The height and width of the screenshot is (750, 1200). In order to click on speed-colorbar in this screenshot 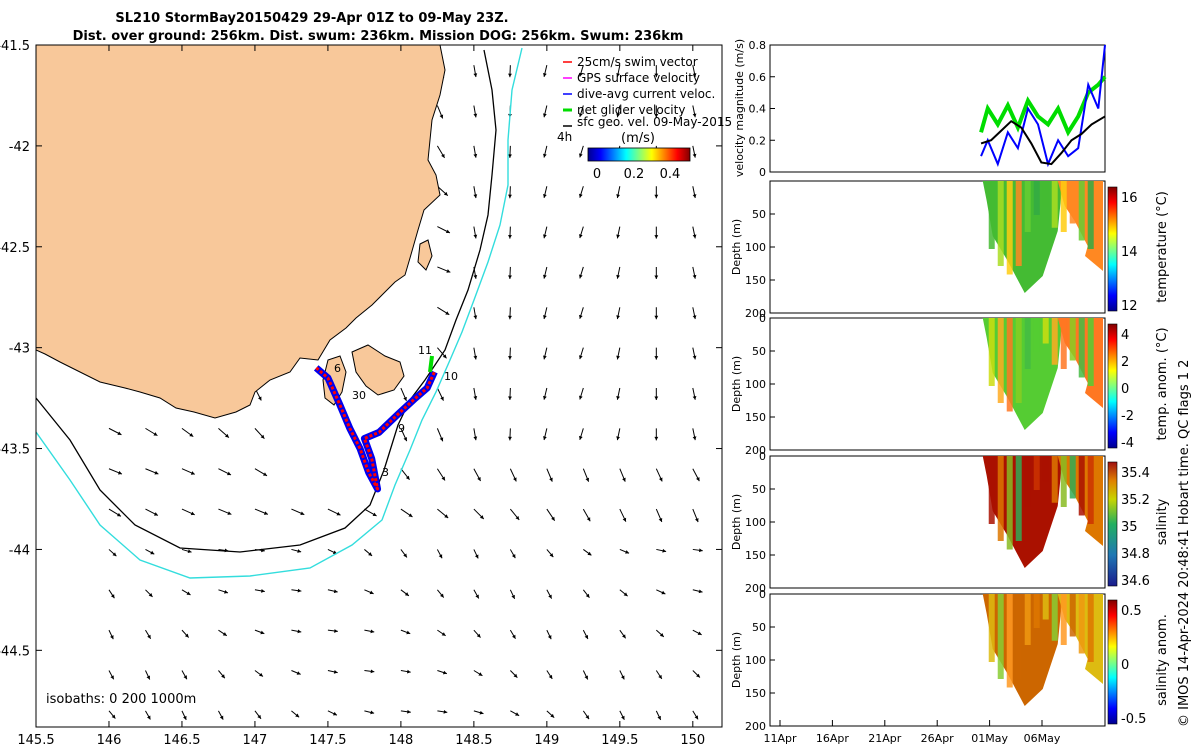, I will do `click(639, 154)`.